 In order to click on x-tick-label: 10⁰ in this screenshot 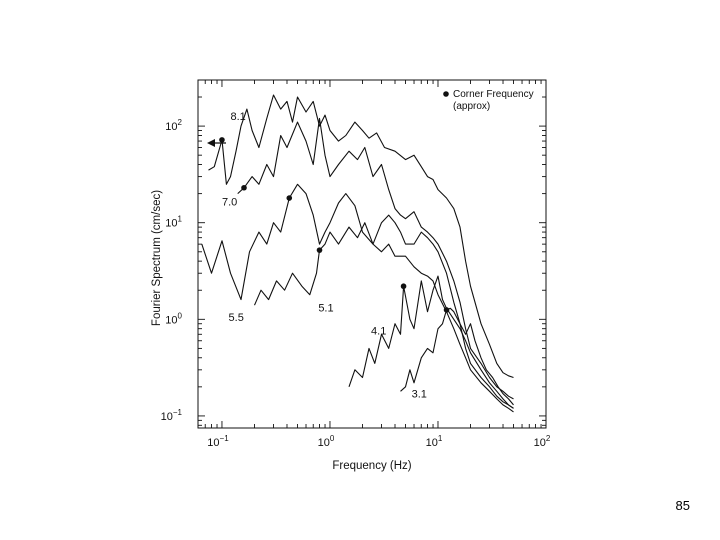, I will do `click(326, 441)`.